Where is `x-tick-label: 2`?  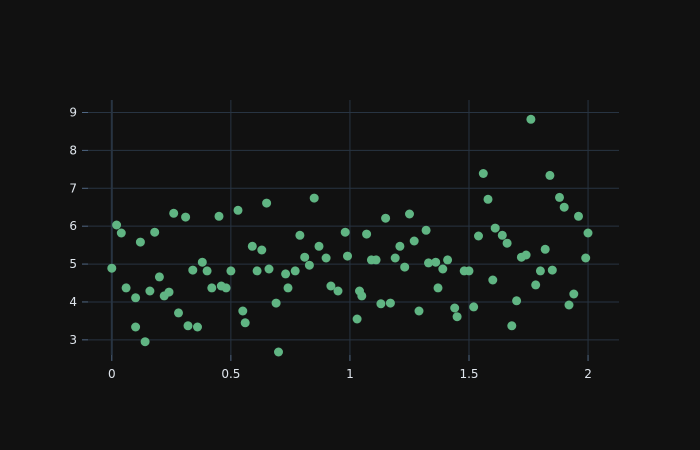
x-tick-label: 2 is located at coordinates (588, 374).